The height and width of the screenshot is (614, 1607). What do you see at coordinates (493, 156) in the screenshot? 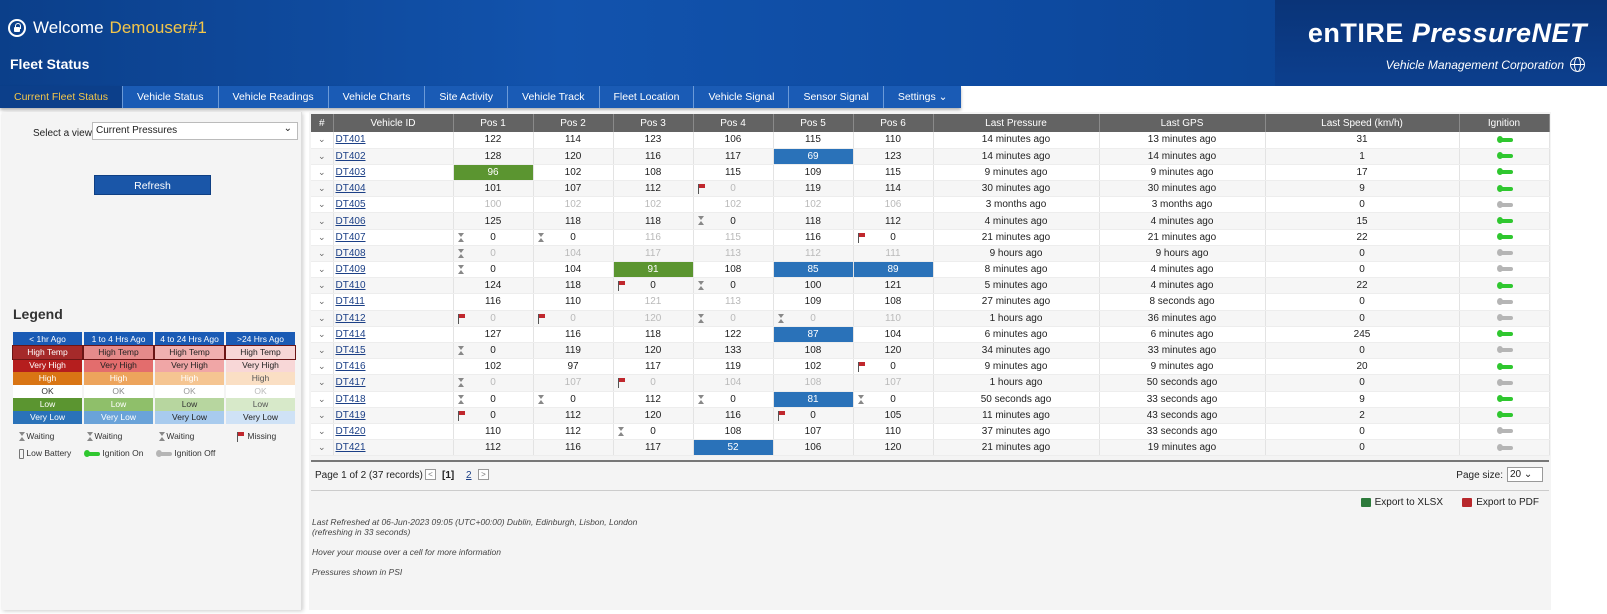
I see `pressure-cell: 128` at bounding box center [493, 156].